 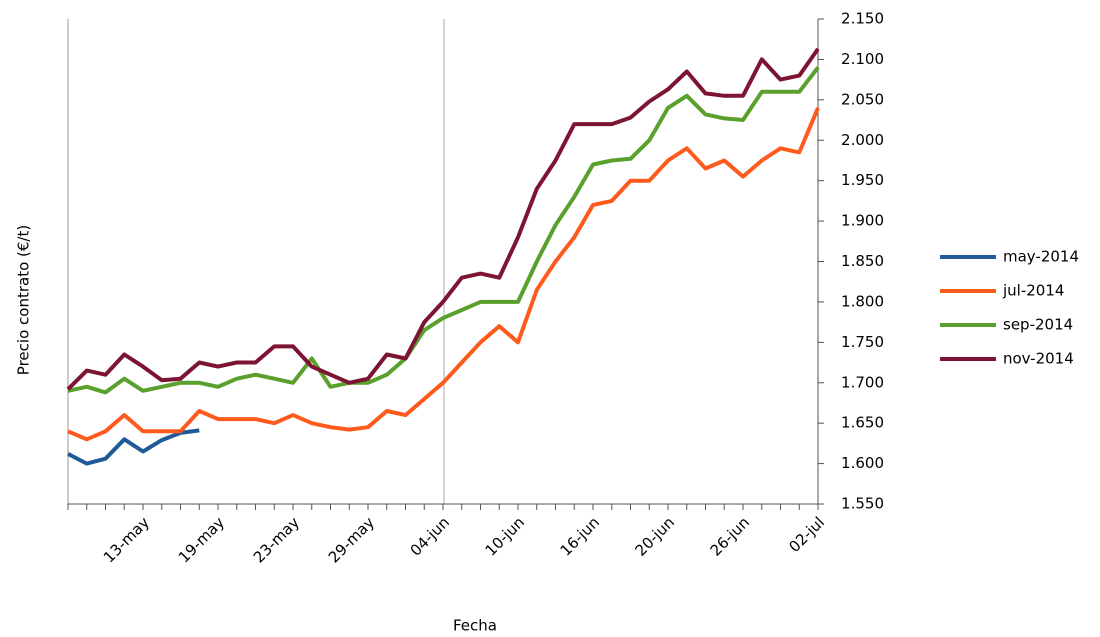 What do you see at coordinates (1033, 291) in the screenshot?
I see `legend-label: jul-2014` at bounding box center [1033, 291].